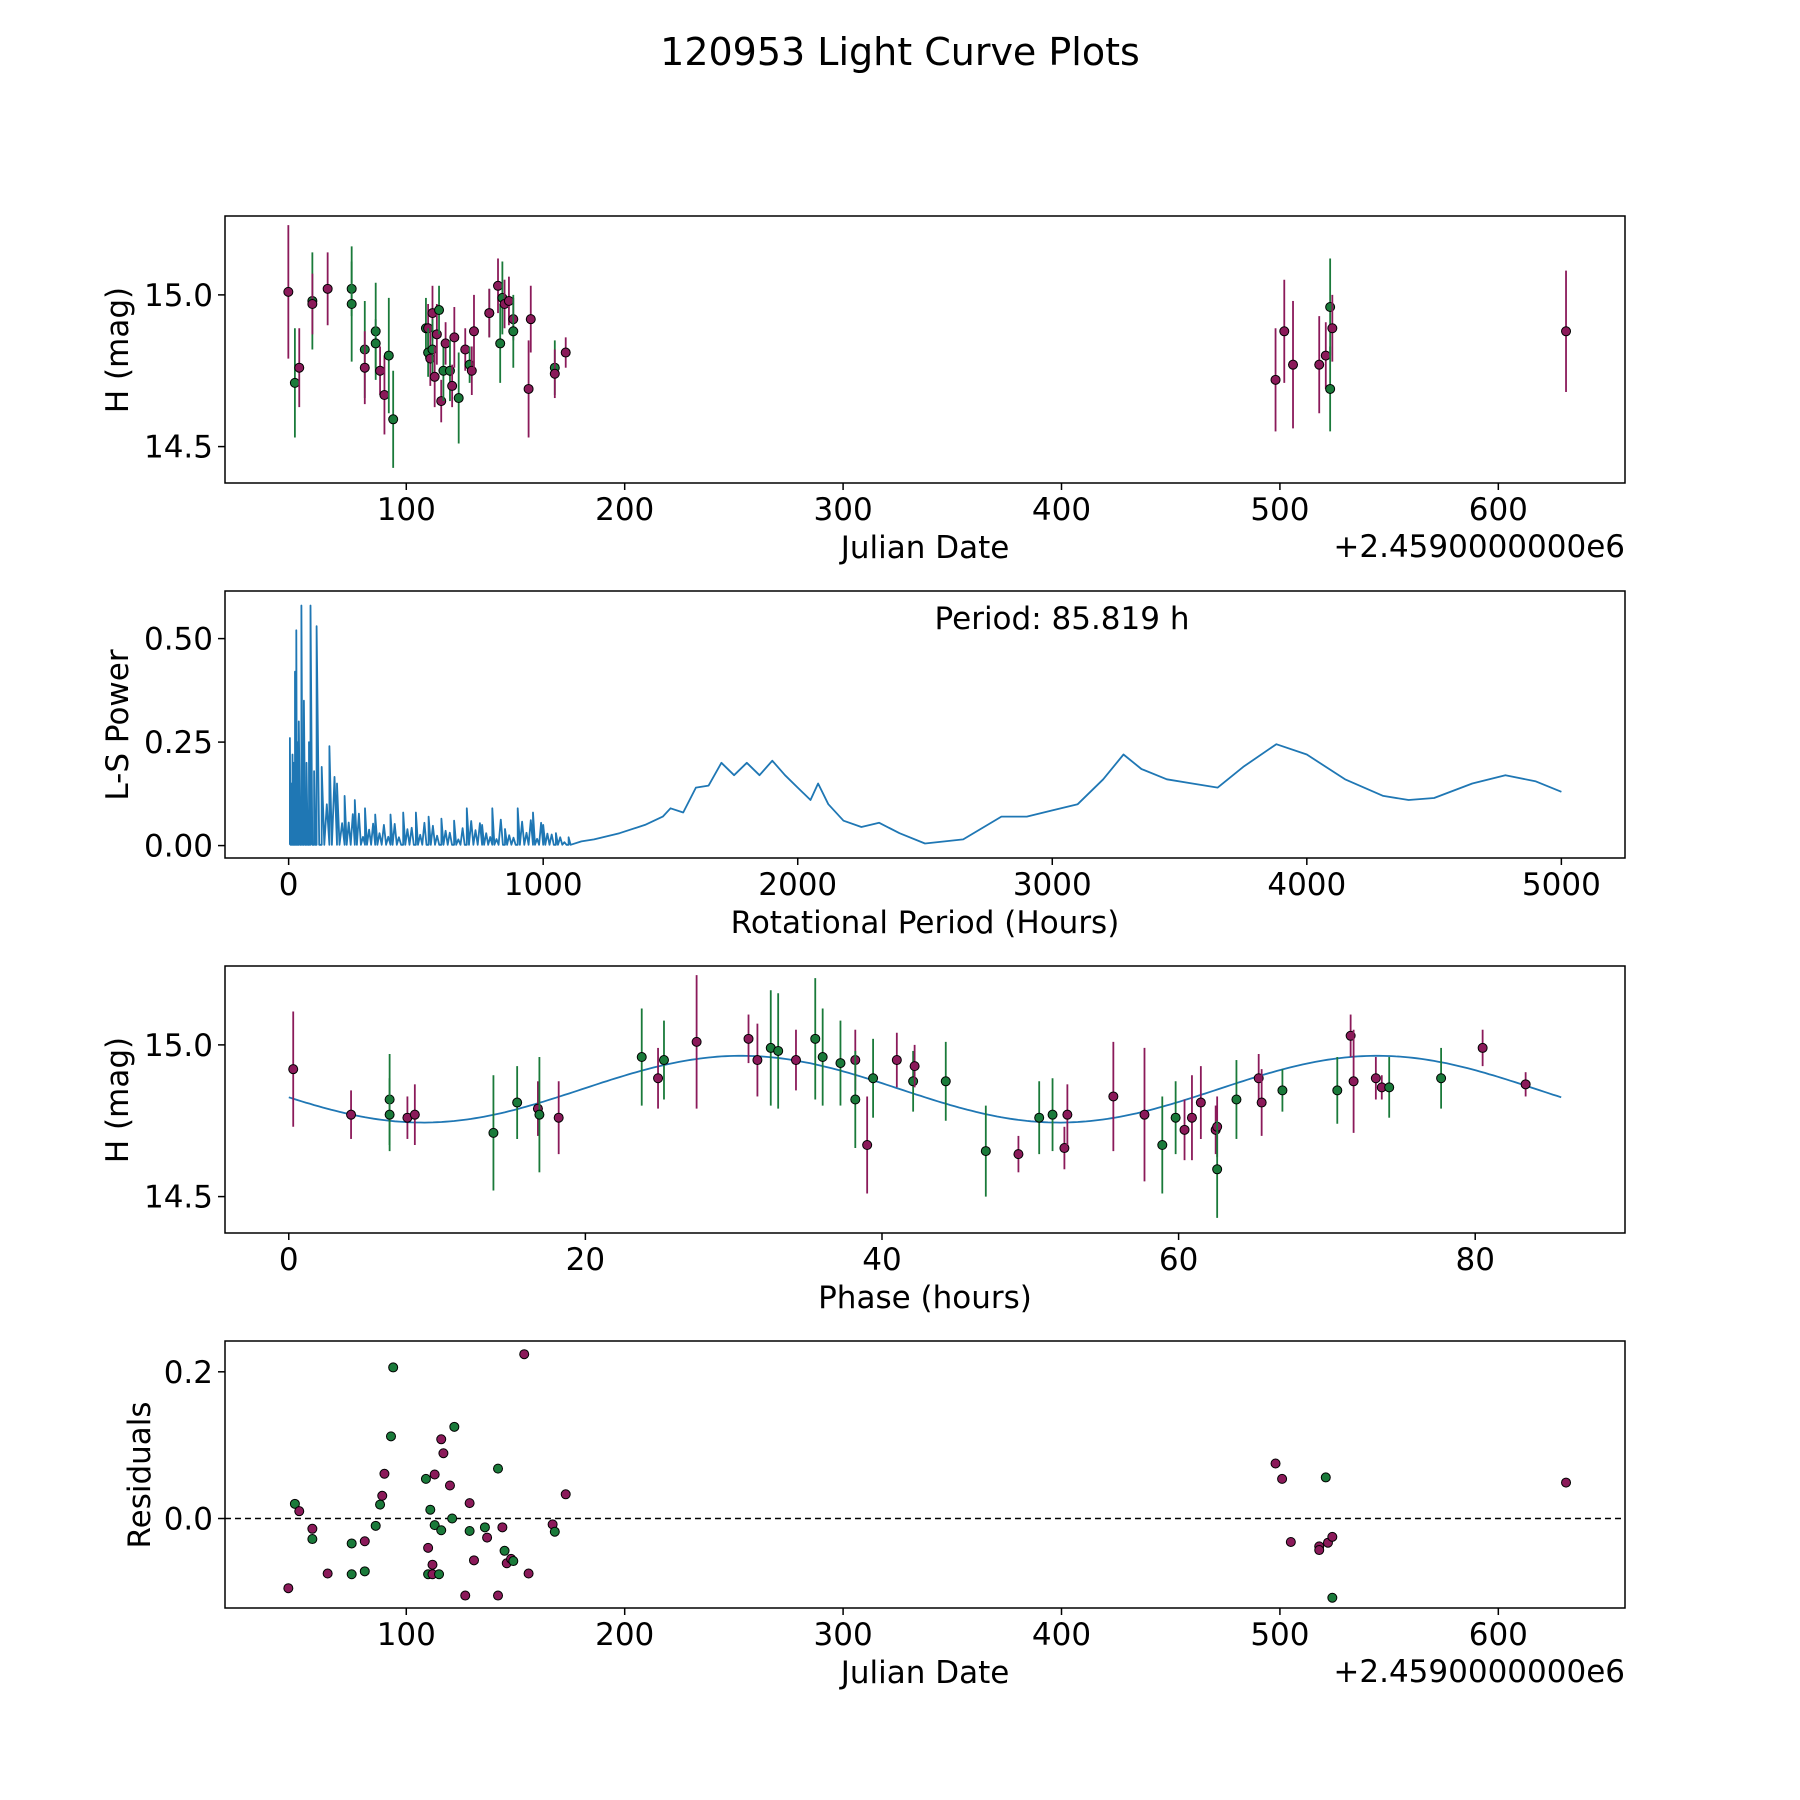 The height and width of the screenshot is (1800, 1800). What do you see at coordinates (178, 743) in the screenshot?
I see `panel2-ytick-label: 0.25` at bounding box center [178, 743].